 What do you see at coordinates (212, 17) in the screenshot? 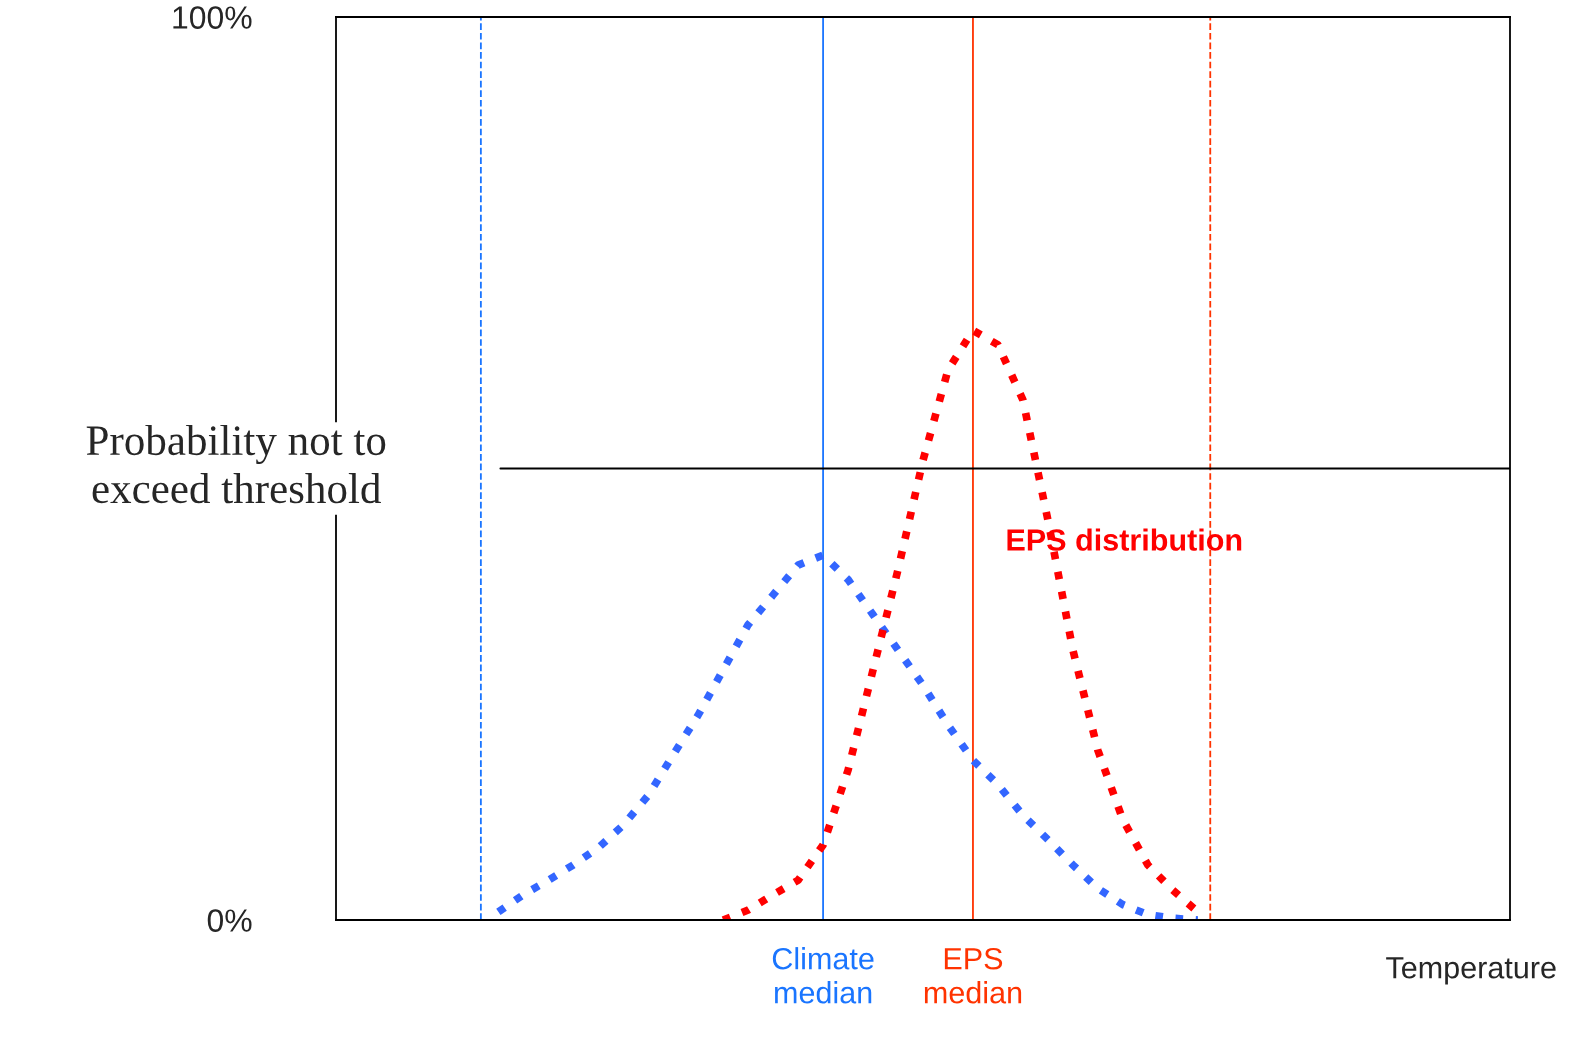
I see `y-tick-label: 100%` at bounding box center [212, 17].